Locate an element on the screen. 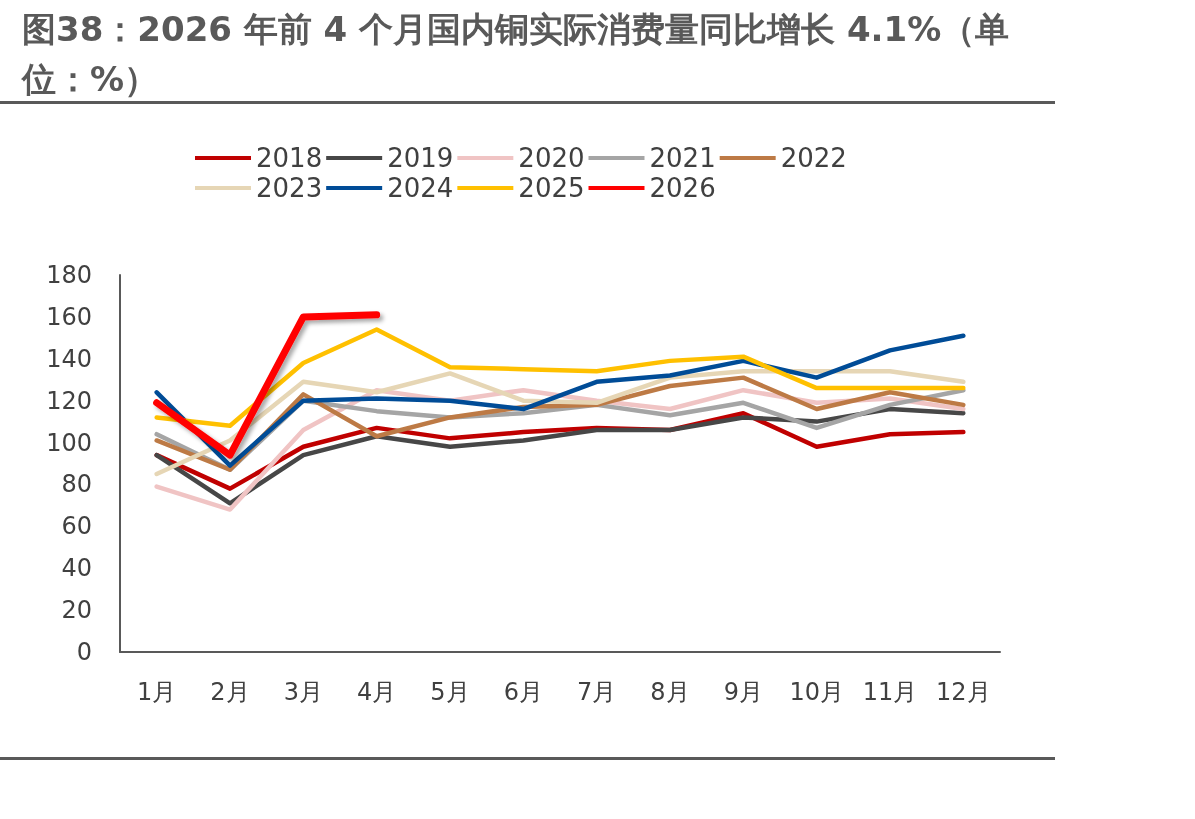 This screenshot has width=1195, height=819. y-tick-label: 40 is located at coordinates (76, 568).